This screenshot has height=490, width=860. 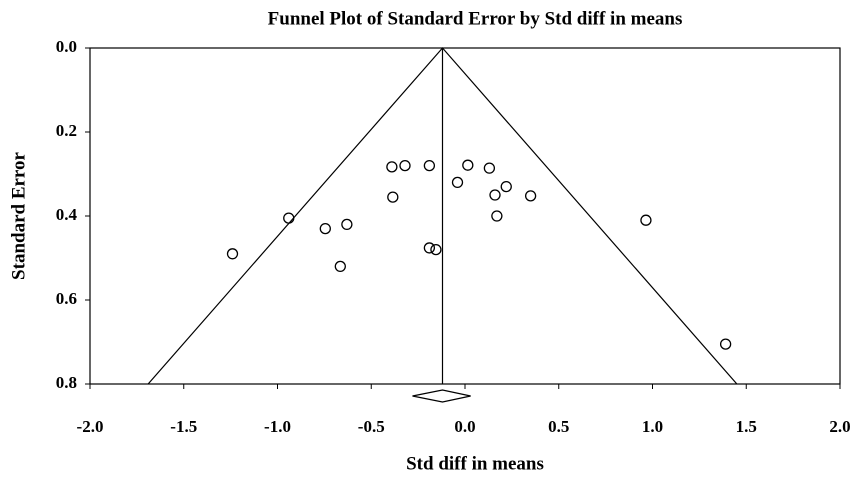 What do you see at coordinates (441, 396) in the screenshot?
I see `summary-diamond` at bounding box center [441, 396].